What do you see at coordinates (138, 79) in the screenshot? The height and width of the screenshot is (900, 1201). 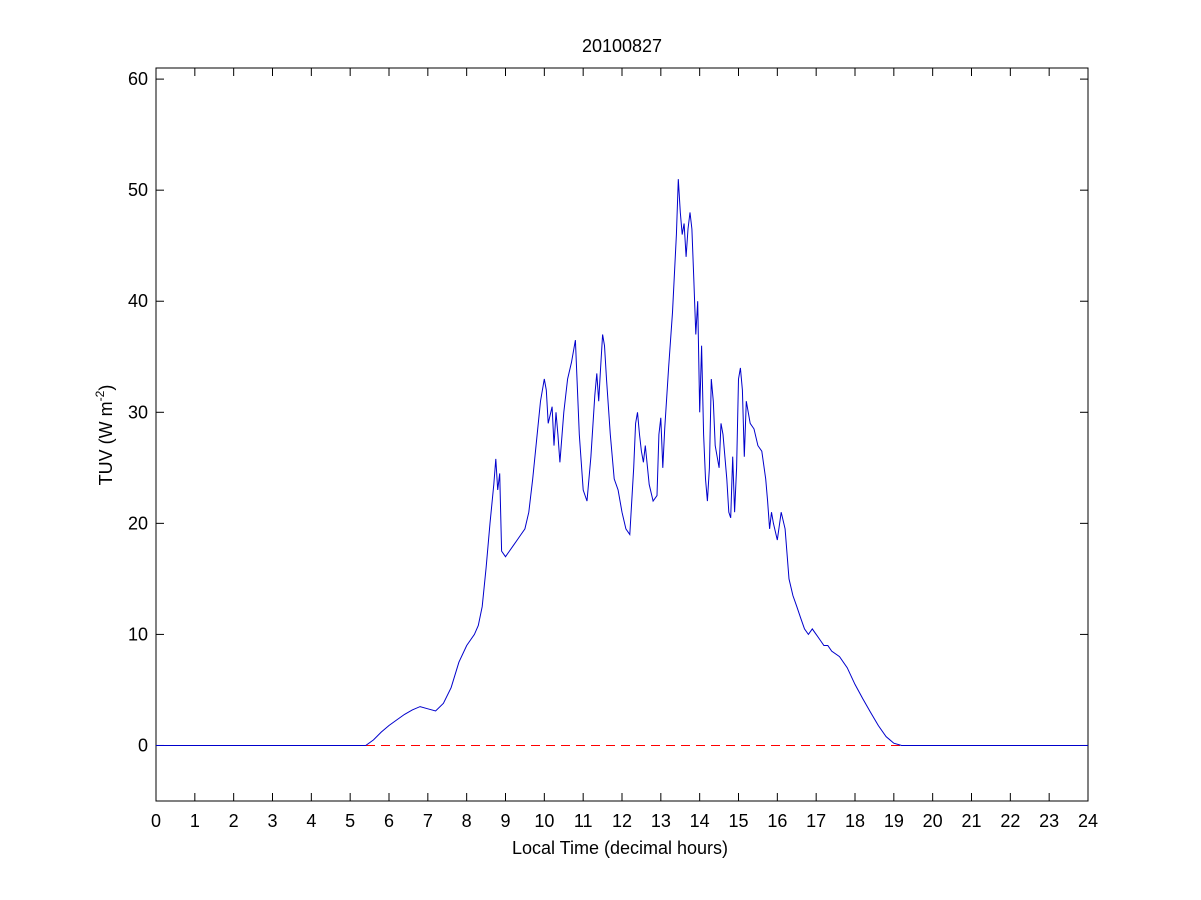 I see `y-tick-label: 60` at bounding box center [138, 79].